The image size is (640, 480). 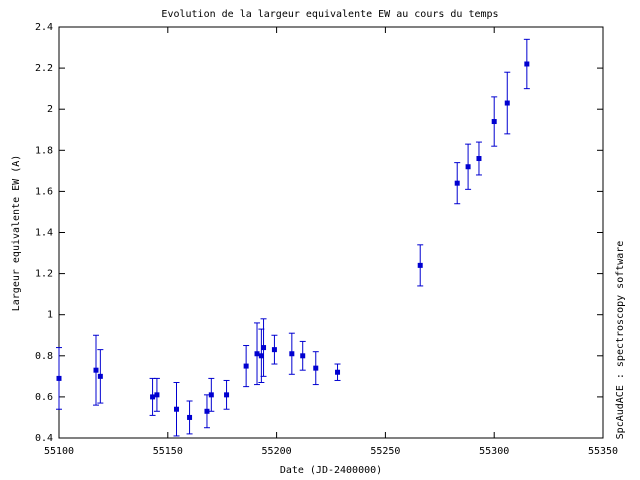 I want to click on x-tick-label: 55250, so click(x=385, y=451).